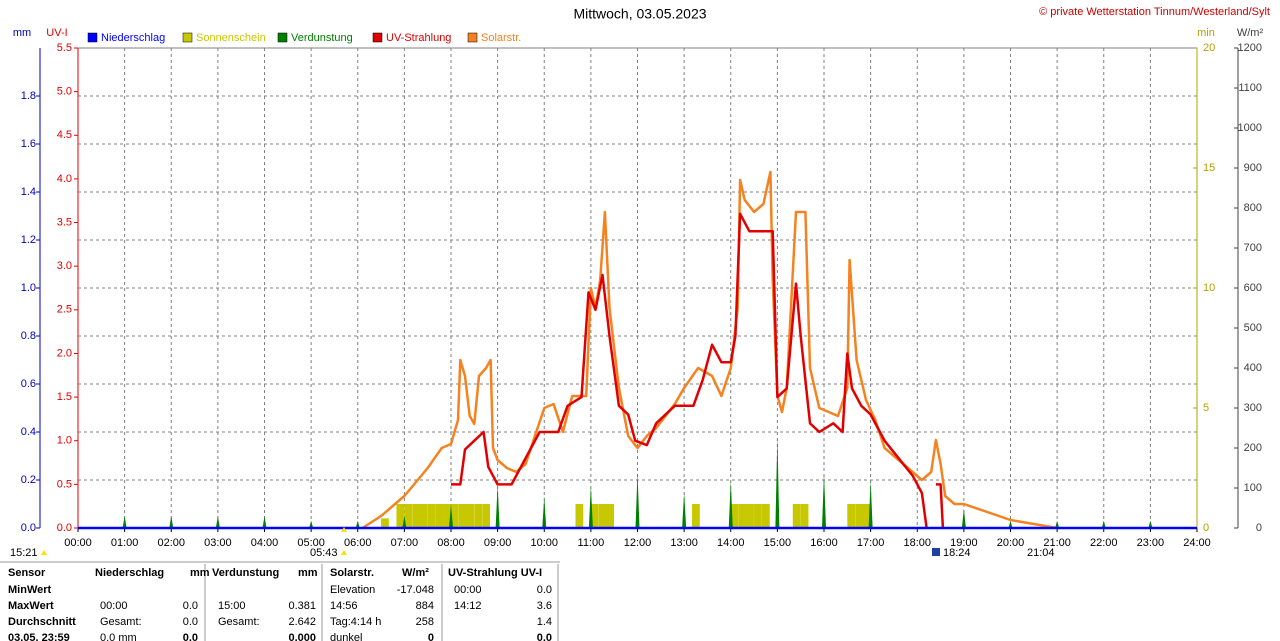  What do you see at coordinates (239, 622) in the screenshot?
I see `table-cell: Gesamt:` at bounding box center [239, 622].